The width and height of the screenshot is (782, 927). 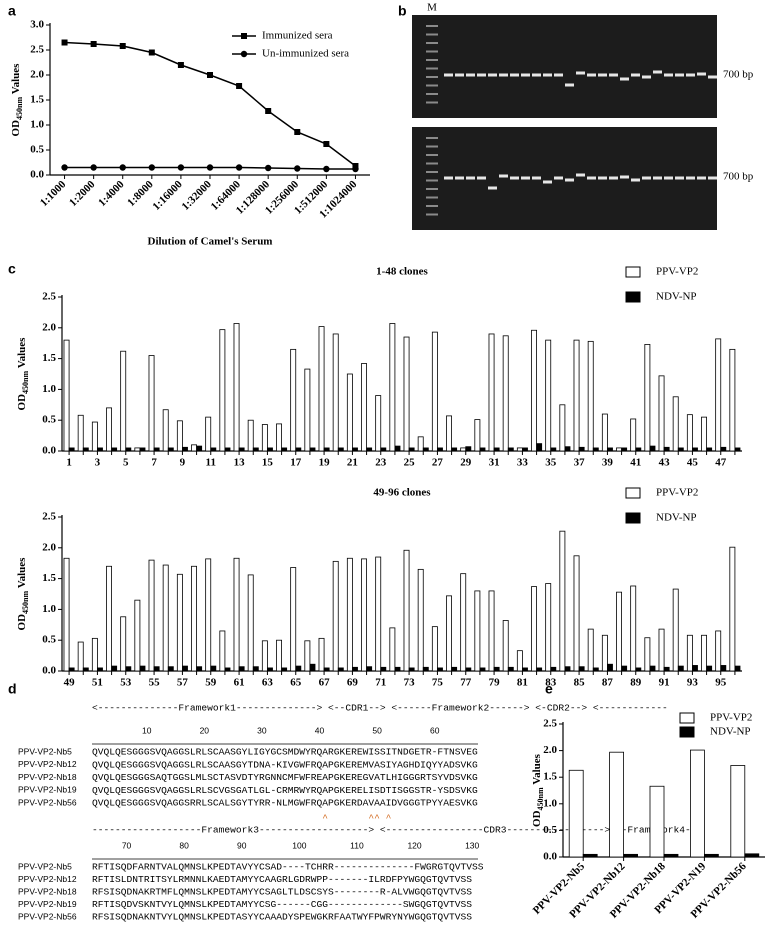 What do you see at coordinates (47, 916) in the screenshot?
I see `sequence-name: PPV-VP2-Nb56` at bounding box center [47, 916].